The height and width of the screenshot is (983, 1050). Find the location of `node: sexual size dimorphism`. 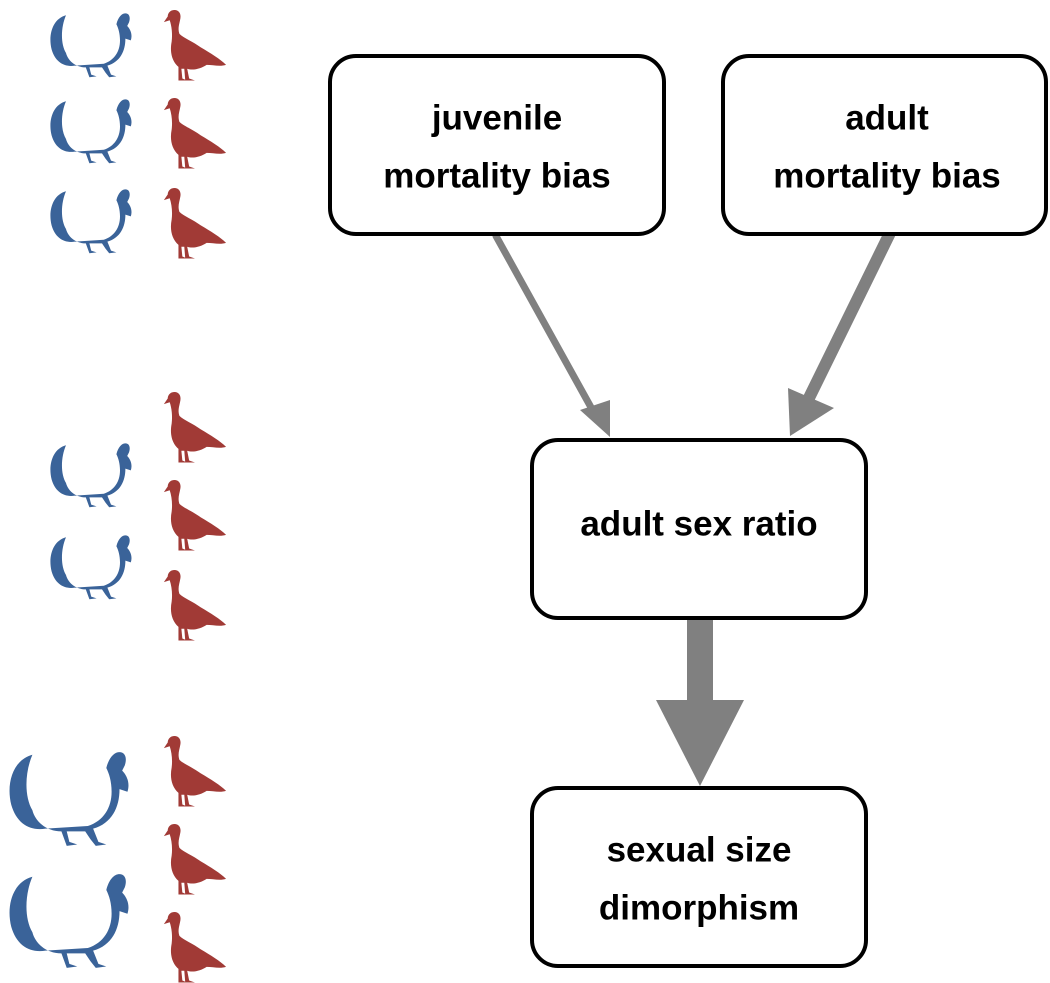

node: sexual size dimorphism is located at coordinates (699, 877).